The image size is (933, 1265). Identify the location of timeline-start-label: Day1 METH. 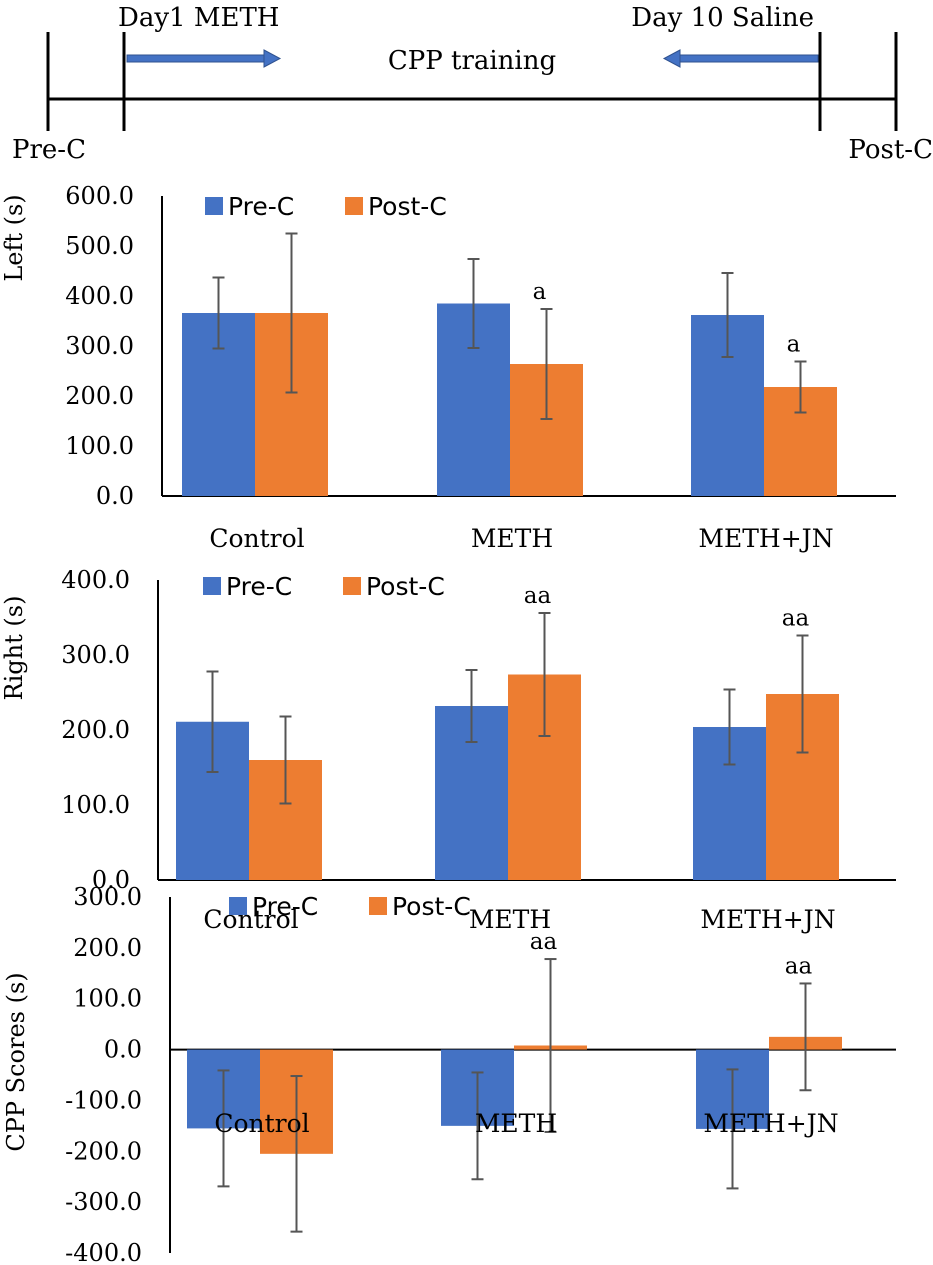
(198, 18).